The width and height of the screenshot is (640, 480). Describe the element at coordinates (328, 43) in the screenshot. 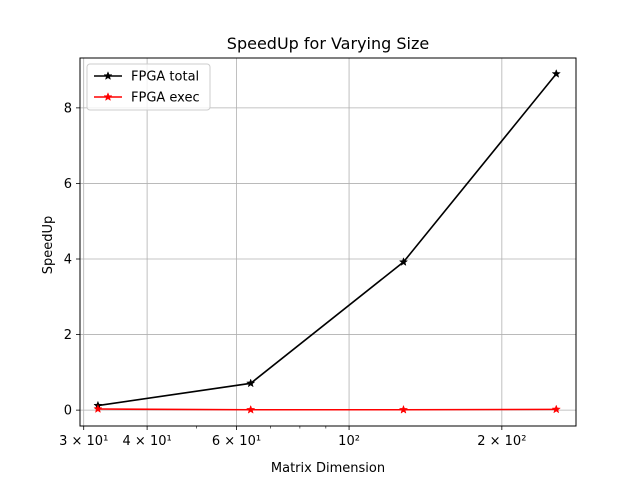

I see `chart-title: SpeedUp for Varying Size` at that location.